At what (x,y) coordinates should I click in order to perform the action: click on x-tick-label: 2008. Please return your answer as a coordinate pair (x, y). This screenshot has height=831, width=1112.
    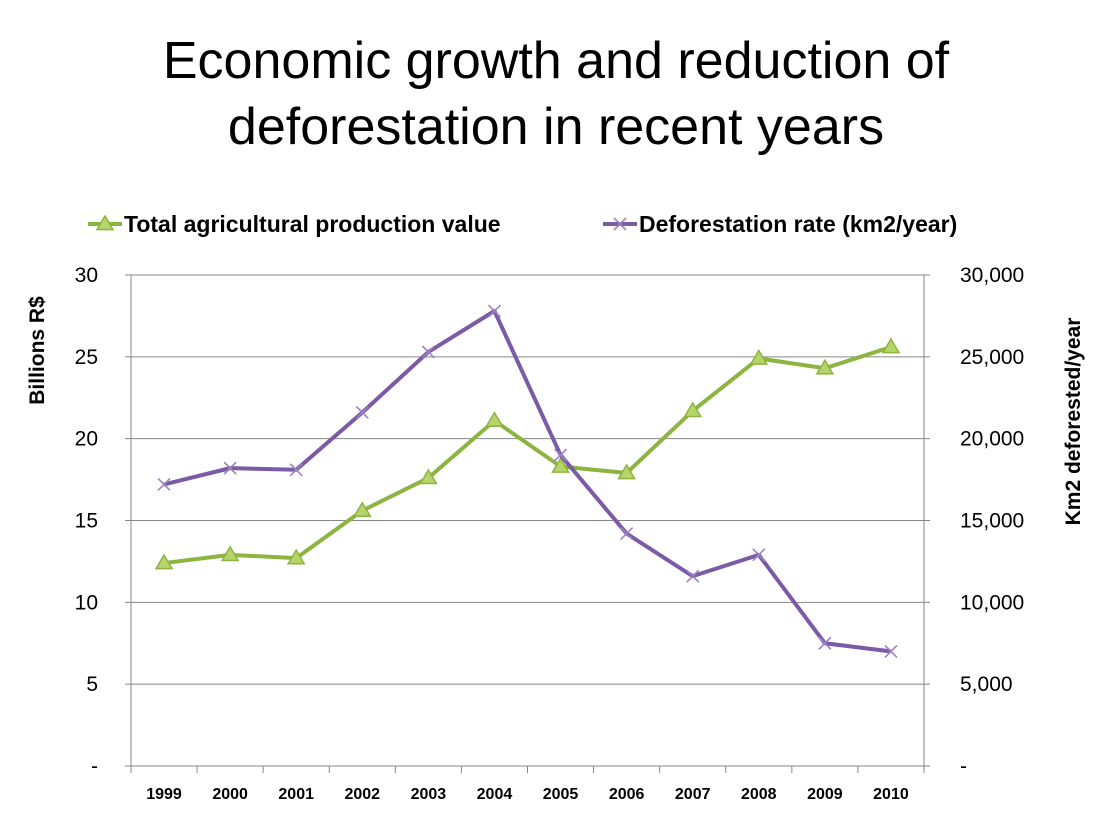
    Looking at the image, I should click on (759, 794).